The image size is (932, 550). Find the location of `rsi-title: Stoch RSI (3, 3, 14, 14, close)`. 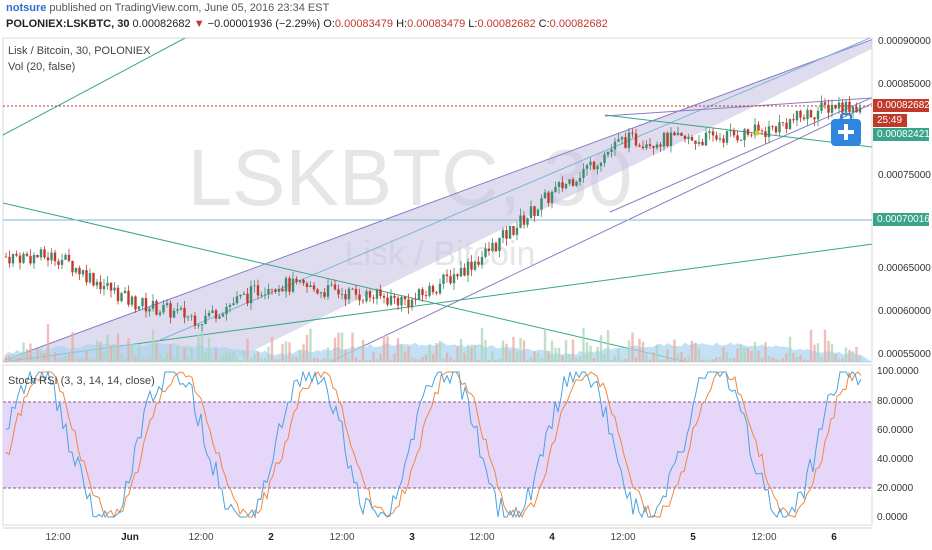

rsi-title: Stoch RSI (3, 3, 14, 14, close) is located at coordinates (81, 381).